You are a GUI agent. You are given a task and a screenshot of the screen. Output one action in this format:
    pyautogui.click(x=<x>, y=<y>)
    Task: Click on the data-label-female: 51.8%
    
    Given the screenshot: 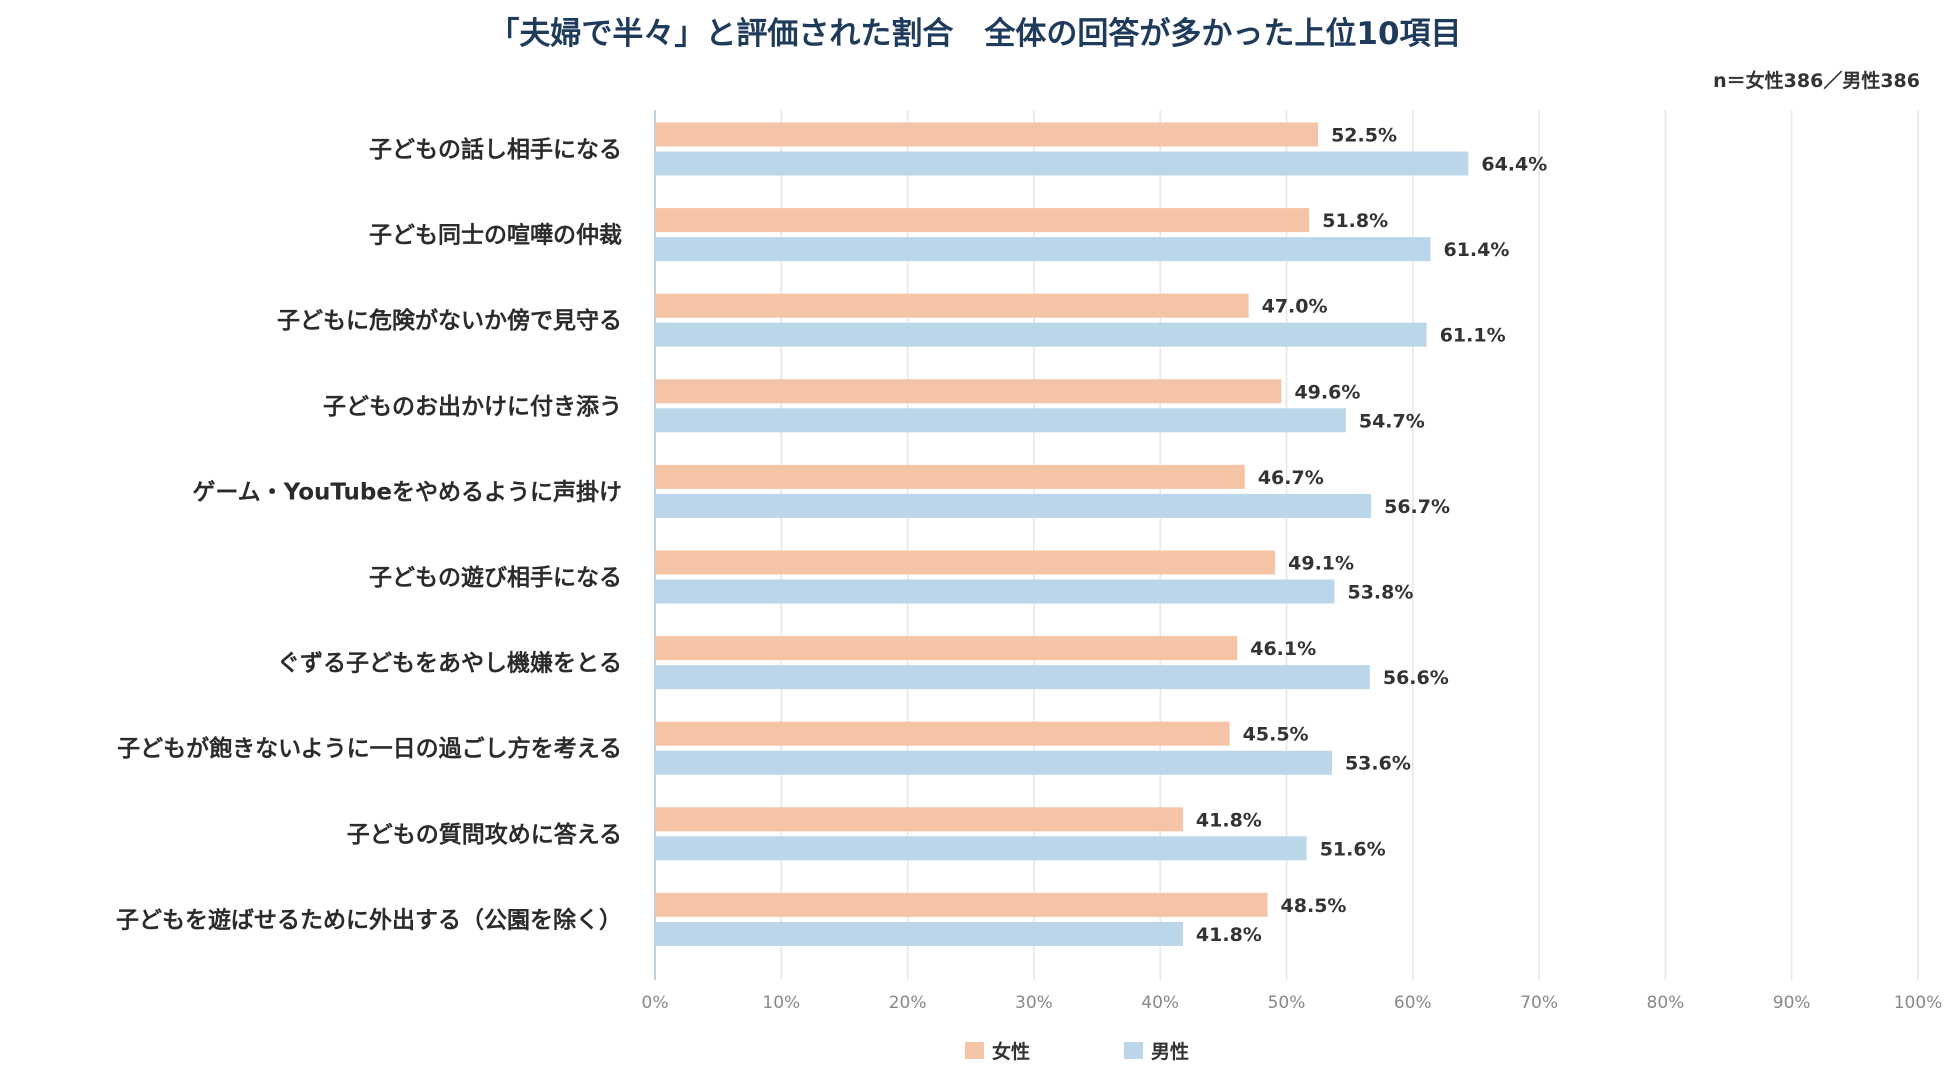 What is the action you would take?
    pyautogui.click(x=1355, y=221)
    